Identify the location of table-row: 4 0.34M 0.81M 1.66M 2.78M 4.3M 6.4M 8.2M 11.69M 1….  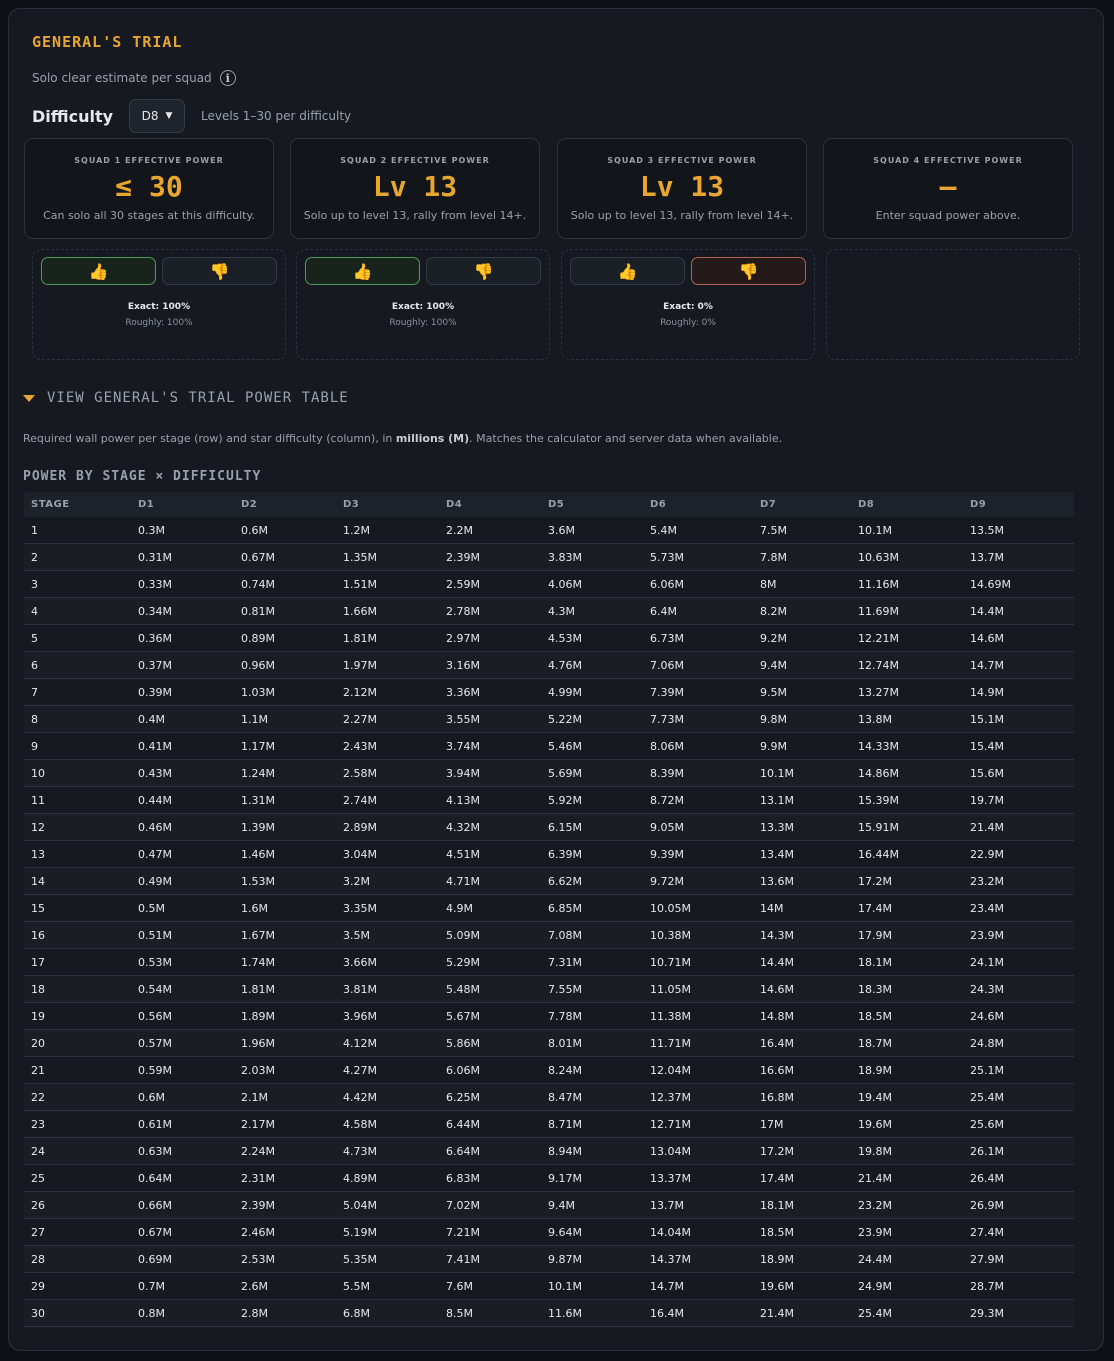
(549, 611).